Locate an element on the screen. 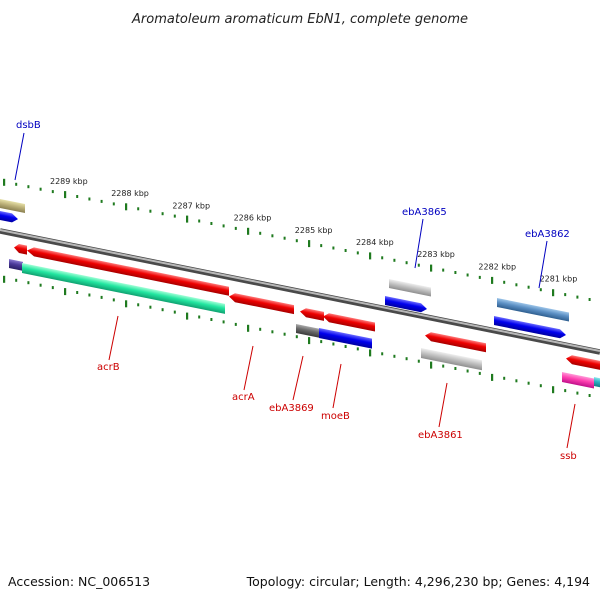  gene-glyph-ssb is located at coordinates (578, 380).